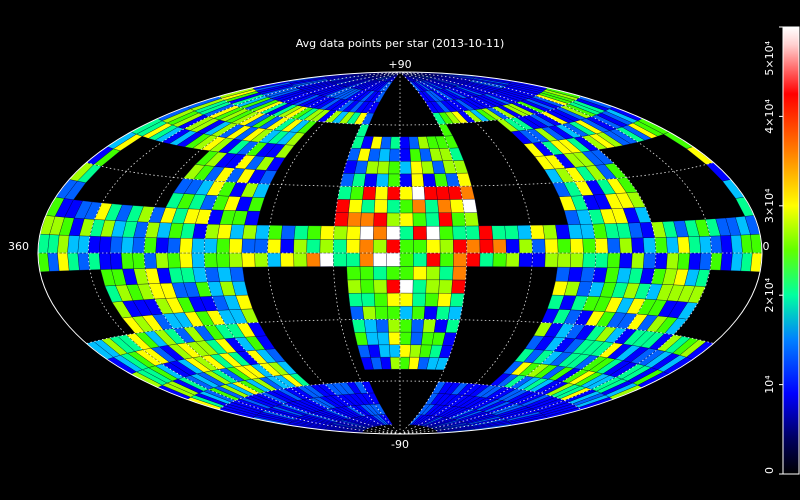 This screenshot has width=800, height=500. Describe the element at coordinates (334, 253) in the screenshot. I see `longitude-line` at that location.